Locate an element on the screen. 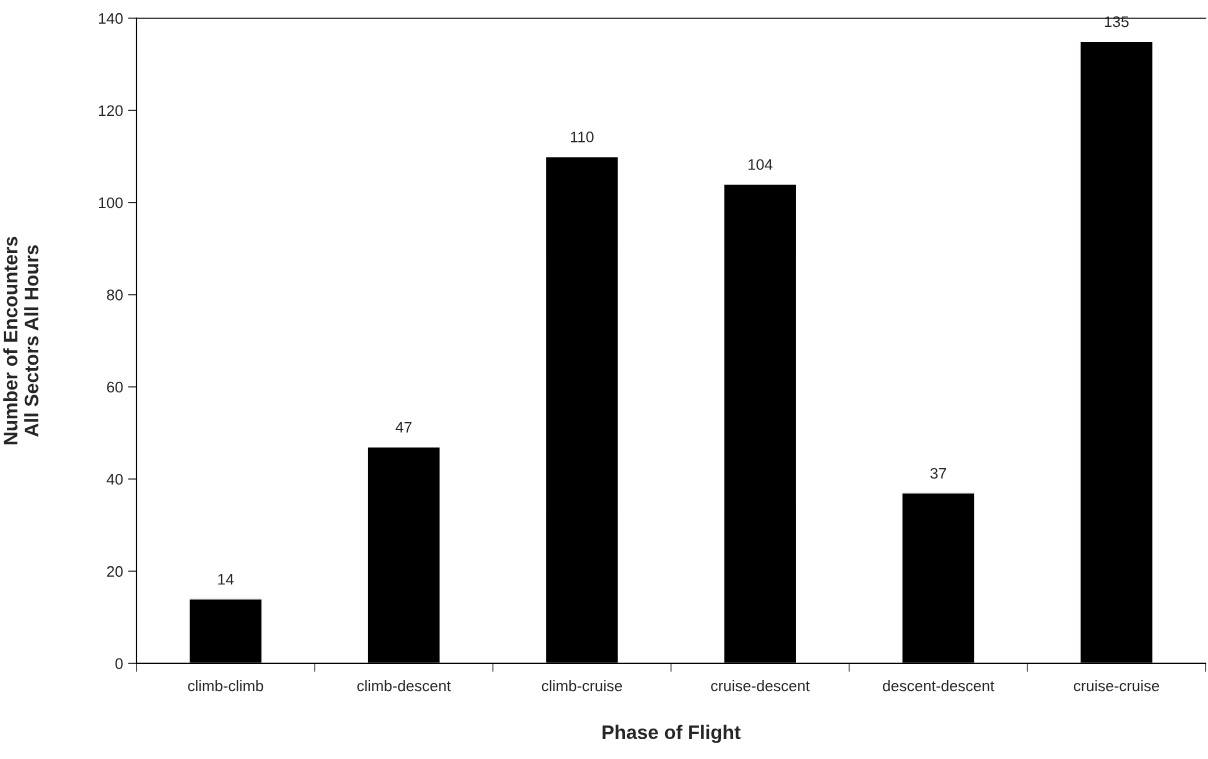 The image size is (1208, 759). x-tick-label: climb-cruise is located at coordinates (582, 686).